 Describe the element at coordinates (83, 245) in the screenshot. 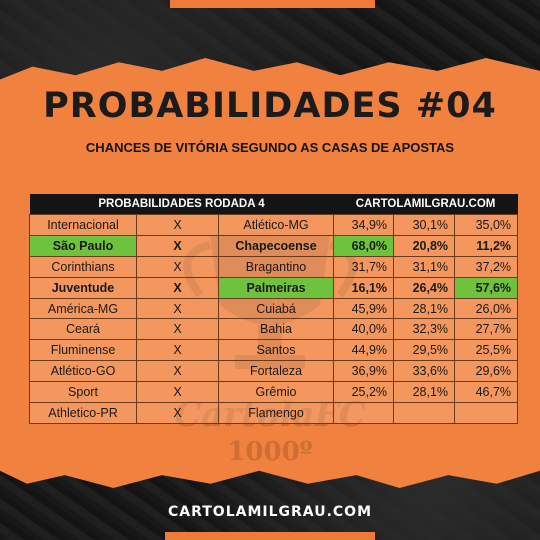

I see `home-team: São Paulo` at that location.